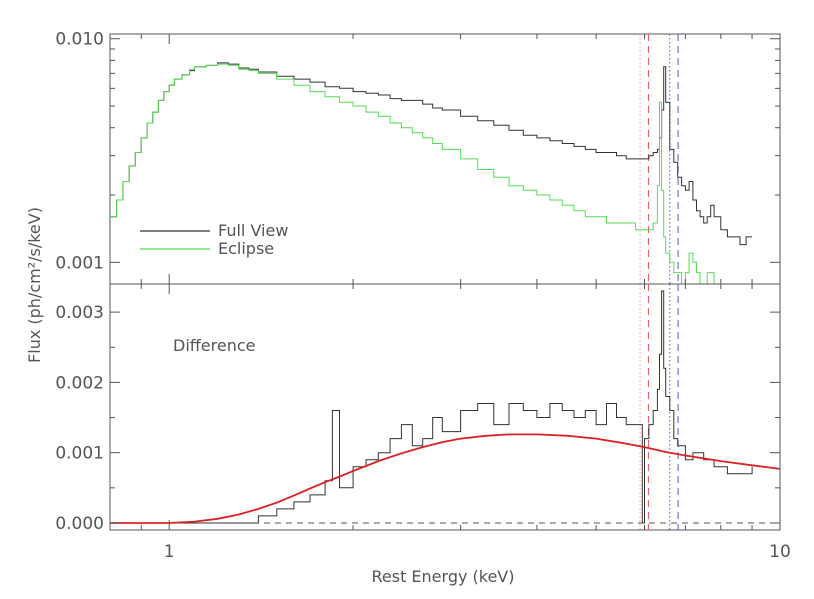 The height and width of the screenshot is (599, 814). Describe the element at coordinates (79, 263) in the screenshot. I see `top-ytick-label-1: 0.001` at that location.